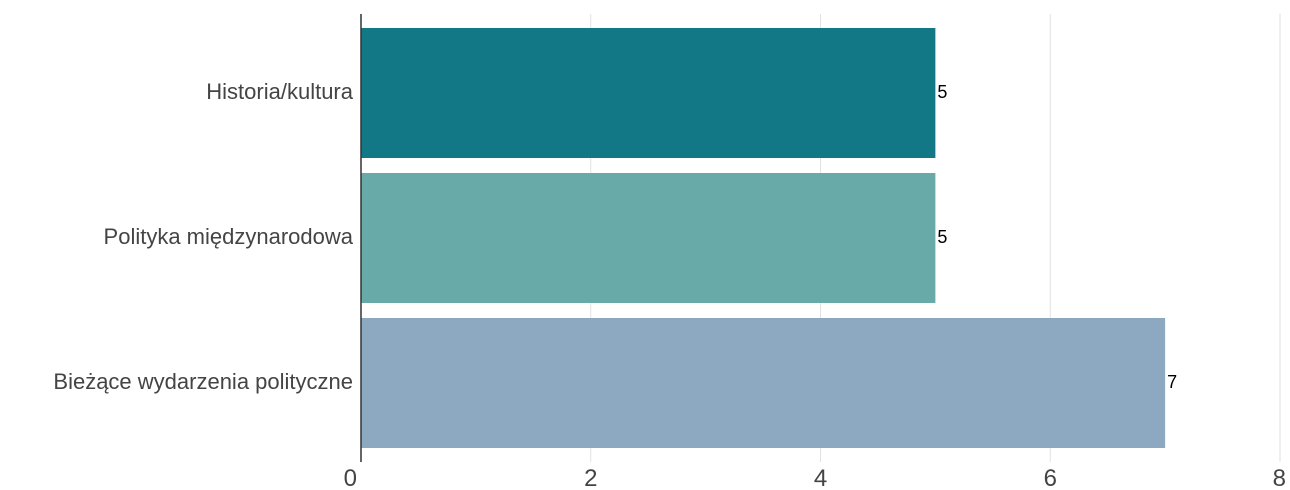  I want to click on x-tick-label-4: 4, so click(820, 477).